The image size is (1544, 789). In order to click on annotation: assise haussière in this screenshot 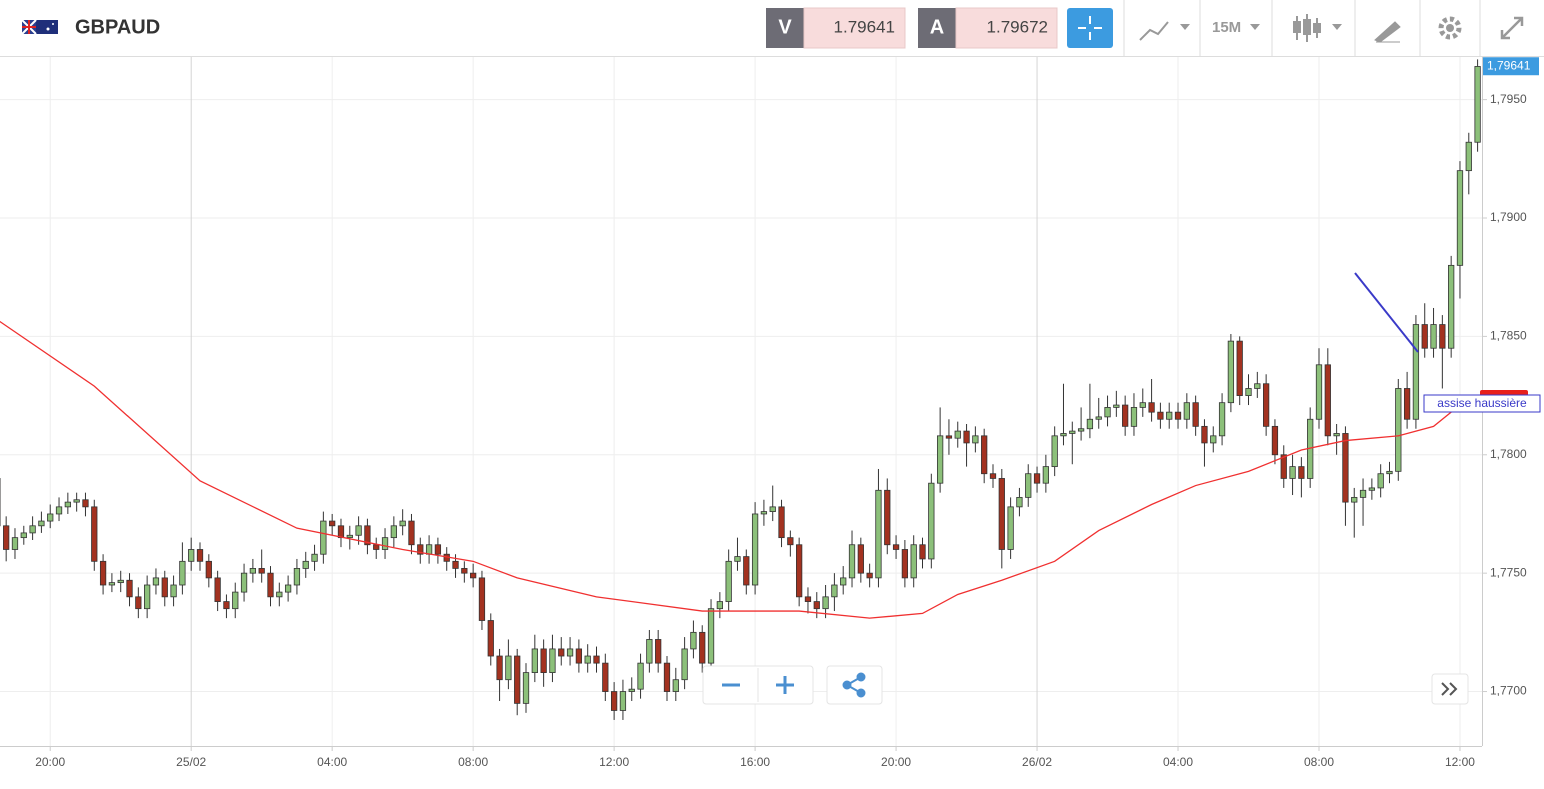, I will do `click(1482, 403)`.